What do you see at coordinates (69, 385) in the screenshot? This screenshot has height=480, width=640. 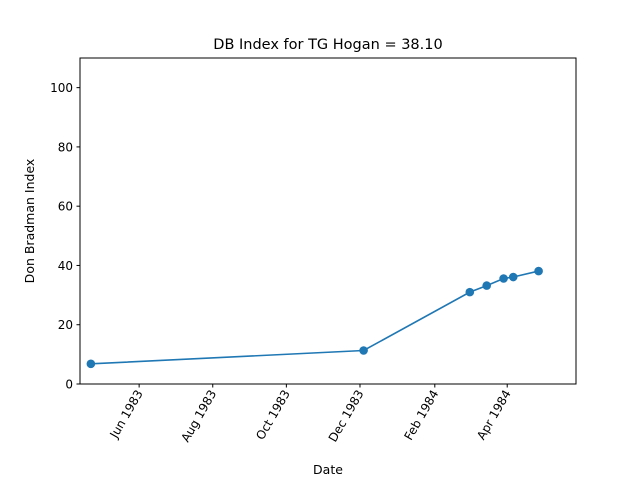 I see `y-tick-label: 0` at bounding box center [69, 385].